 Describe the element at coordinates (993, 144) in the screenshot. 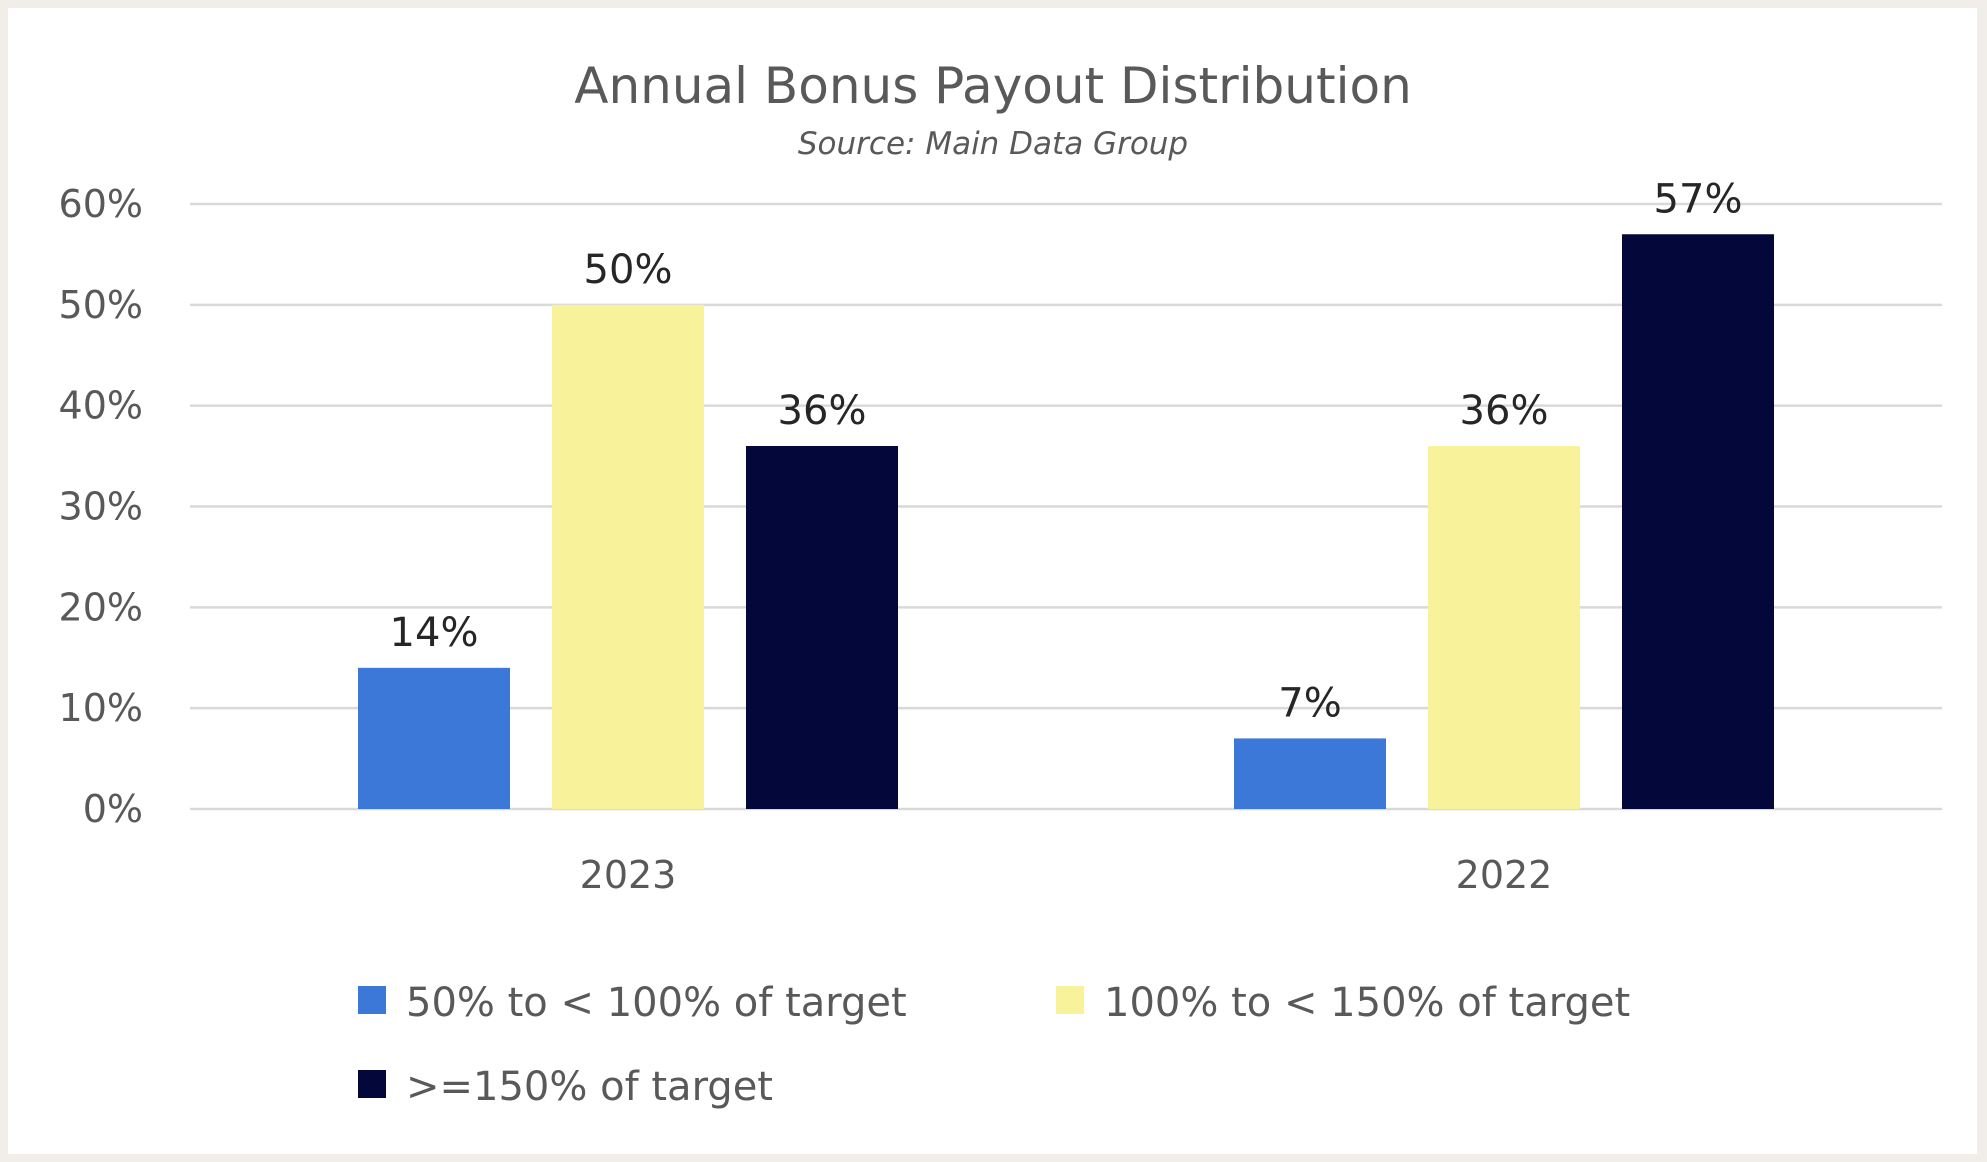

I see `chart-subtitle: Source: Main Data Group` at that location.